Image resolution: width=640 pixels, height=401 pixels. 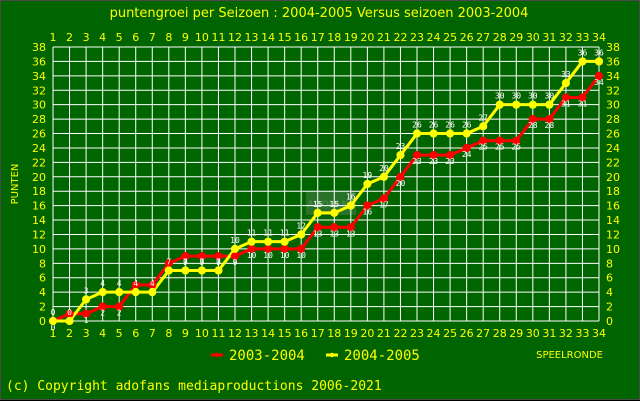 I want to click on x-tick-label-top: 8, so click(x=168, y=37).